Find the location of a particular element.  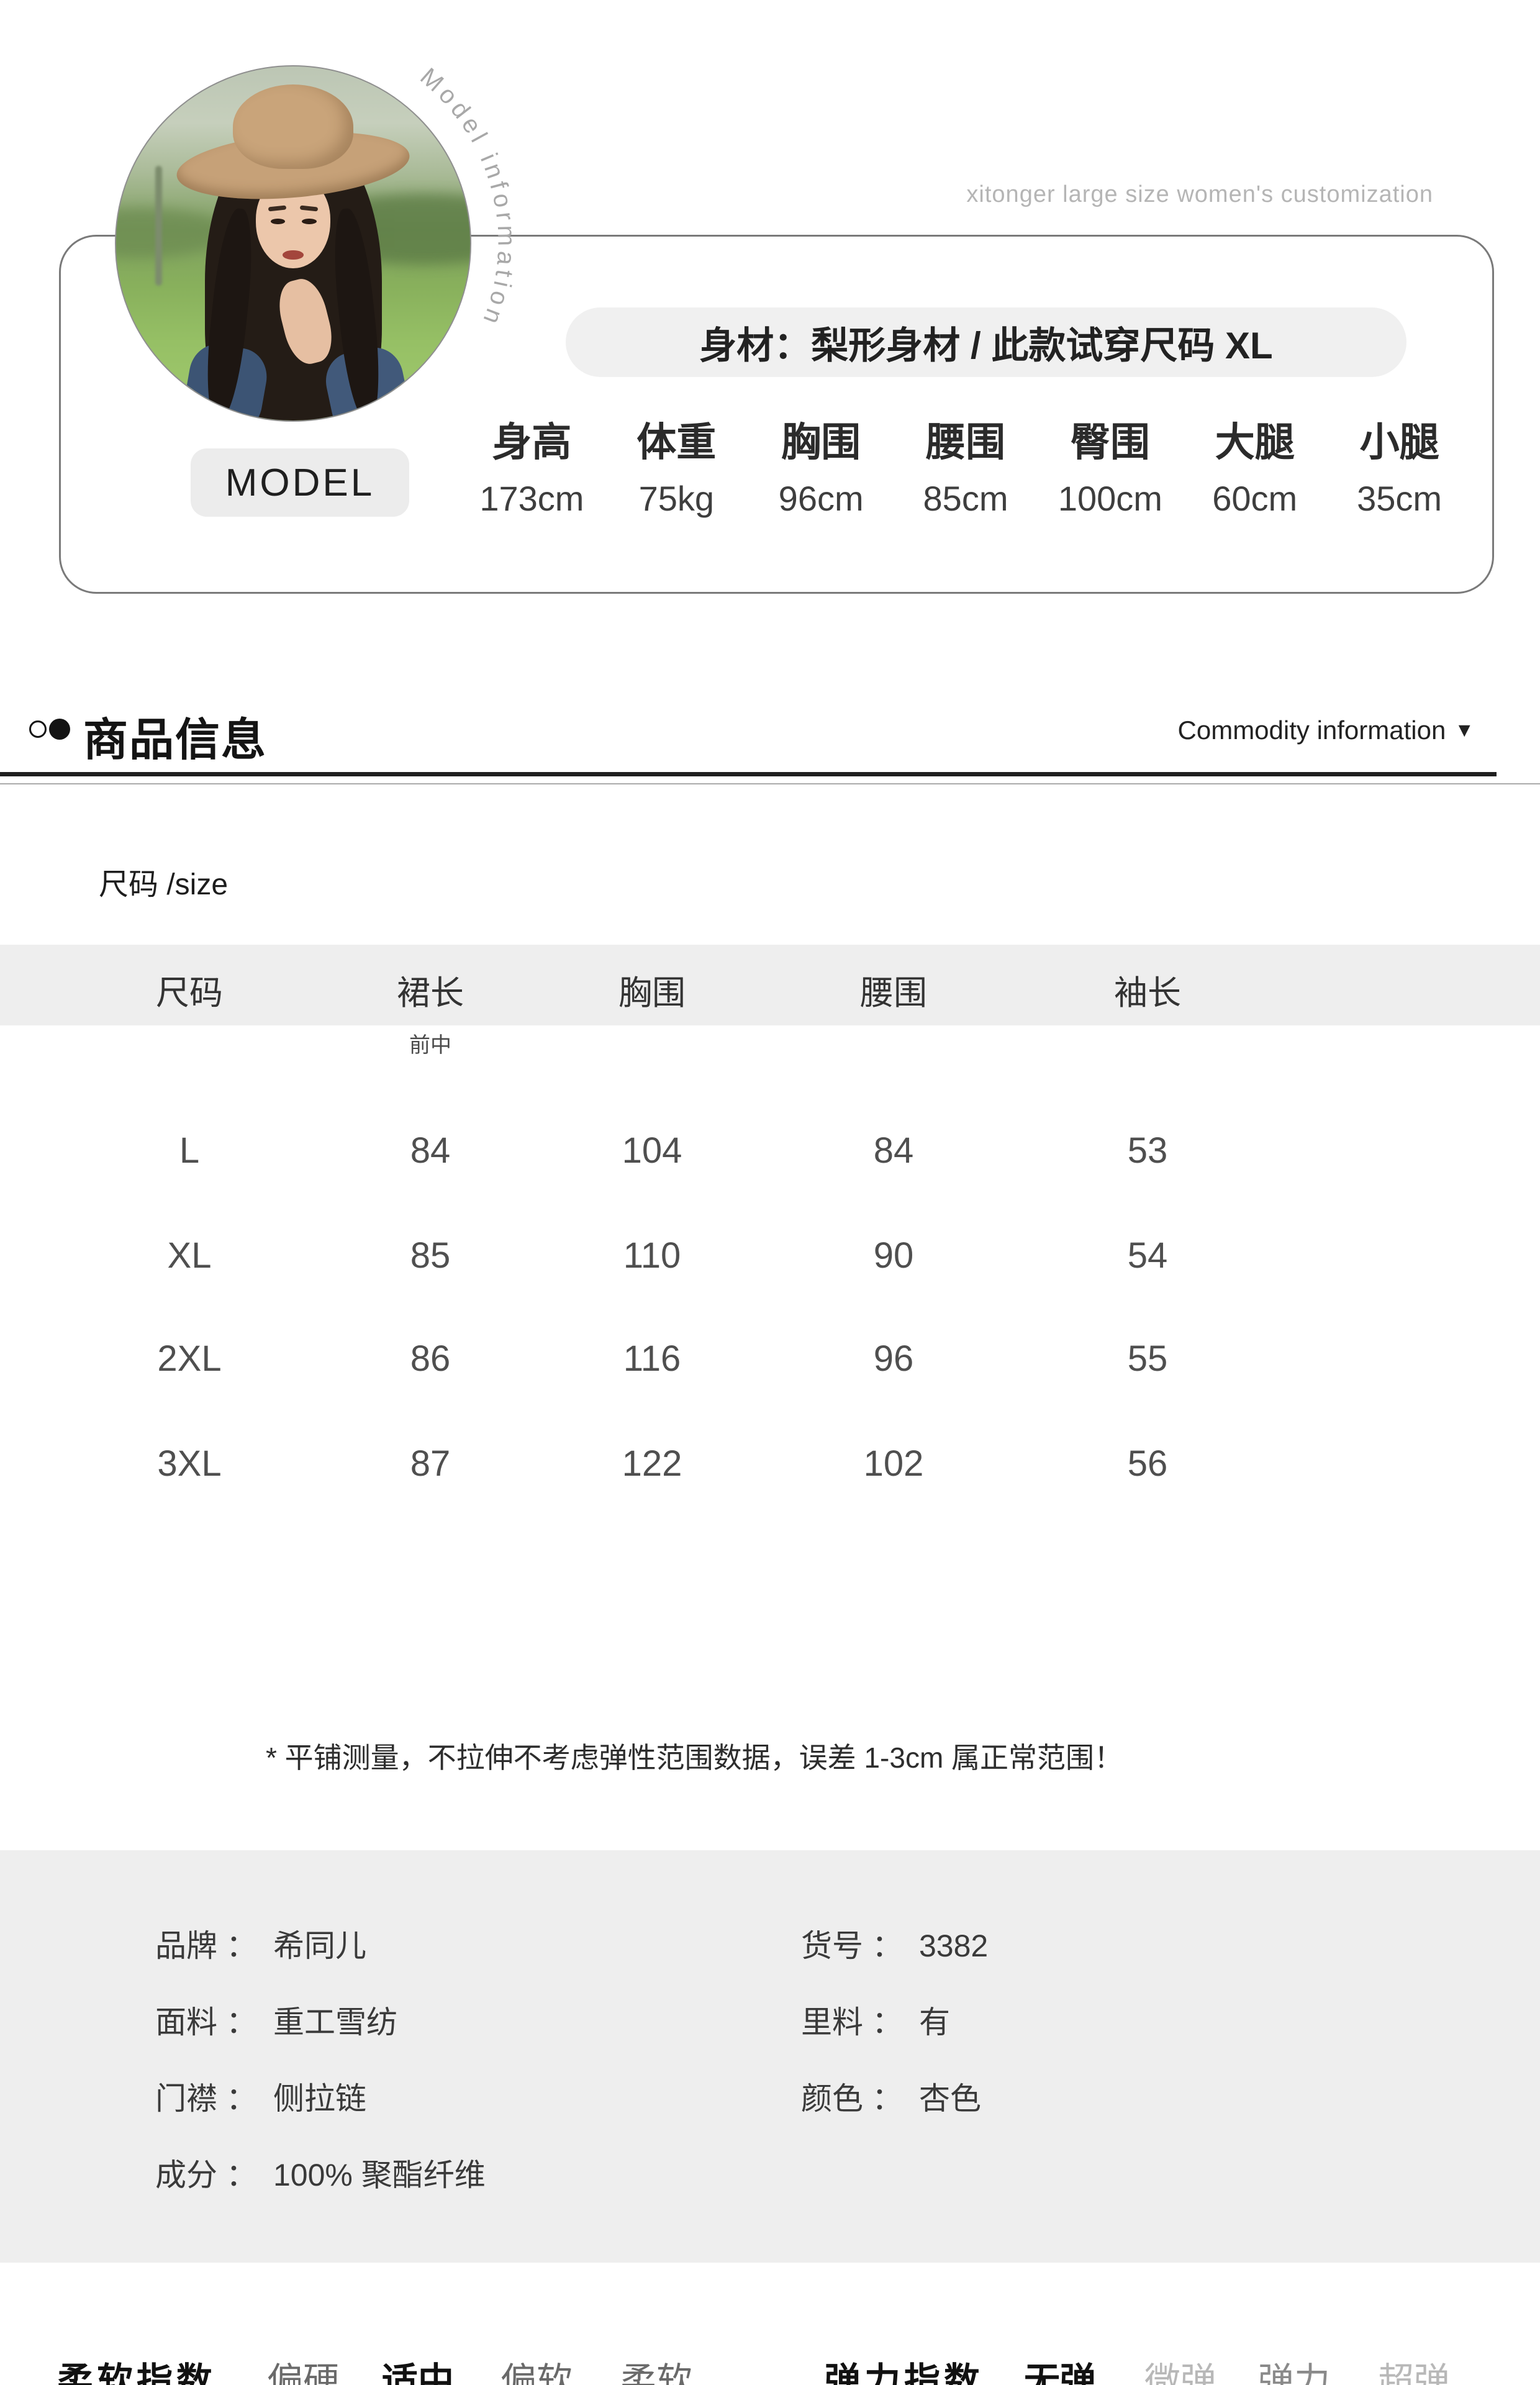

bullet-filled-circle-icon is located at coordinates (60, 730).